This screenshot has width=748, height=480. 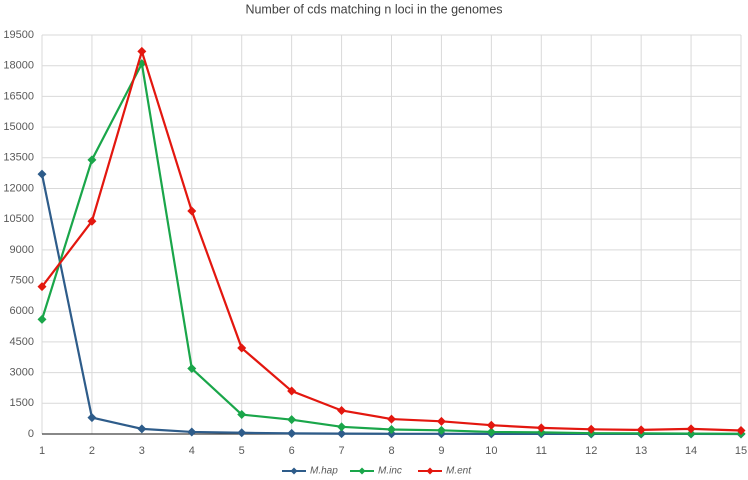 I want to click on y-tick-label: 9000, so click(x=22, y=250).